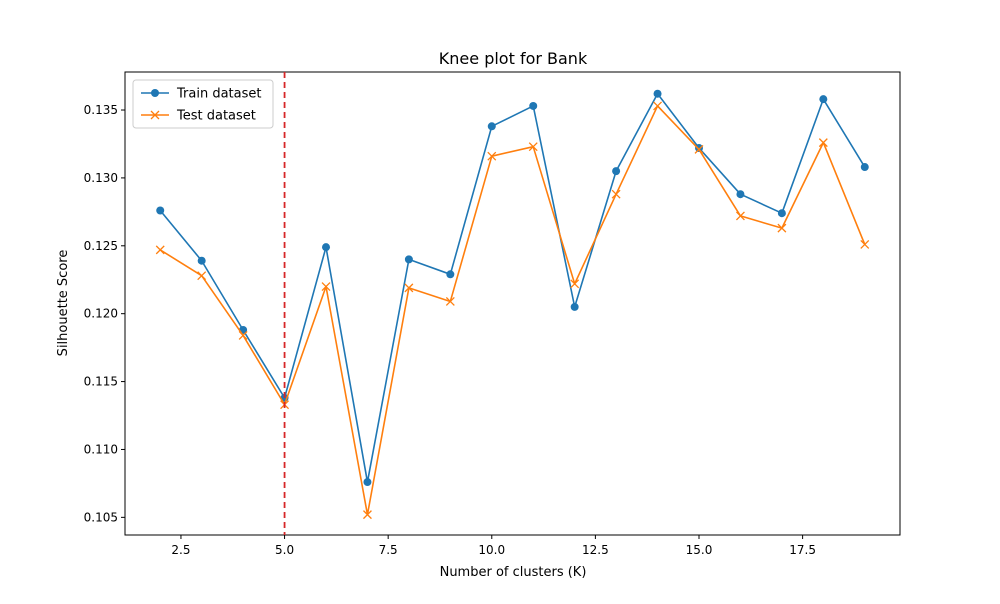 This screenshot has height=604, width=1000. I want to click on legend-label: Train dataset, so click(218, 94).